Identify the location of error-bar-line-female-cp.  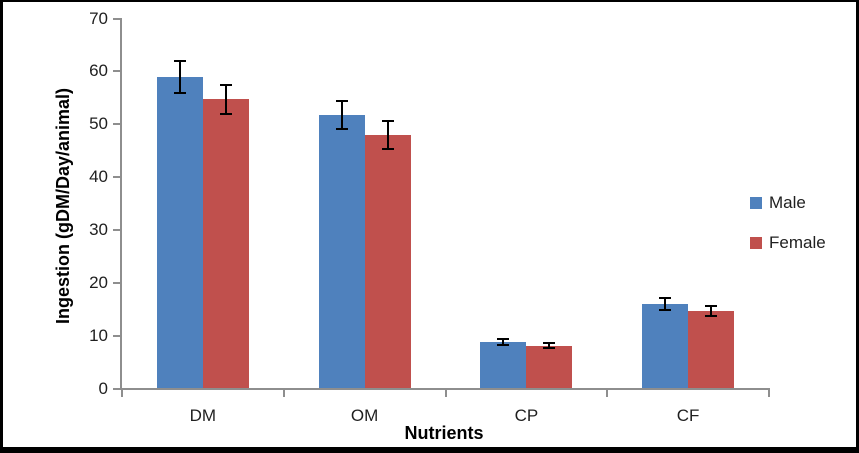
(549, 346).